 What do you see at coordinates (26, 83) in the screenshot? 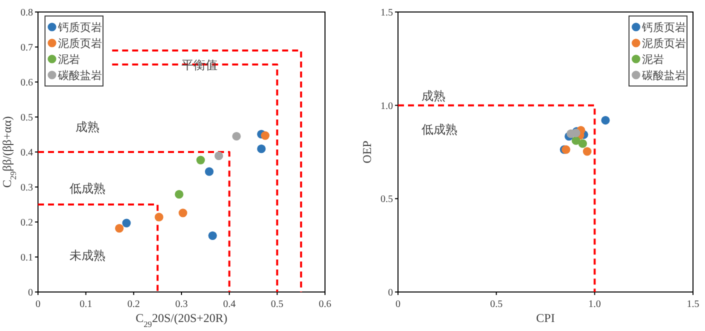
I see `y-tick-label: 0.6` at bounding box center [26, 83].